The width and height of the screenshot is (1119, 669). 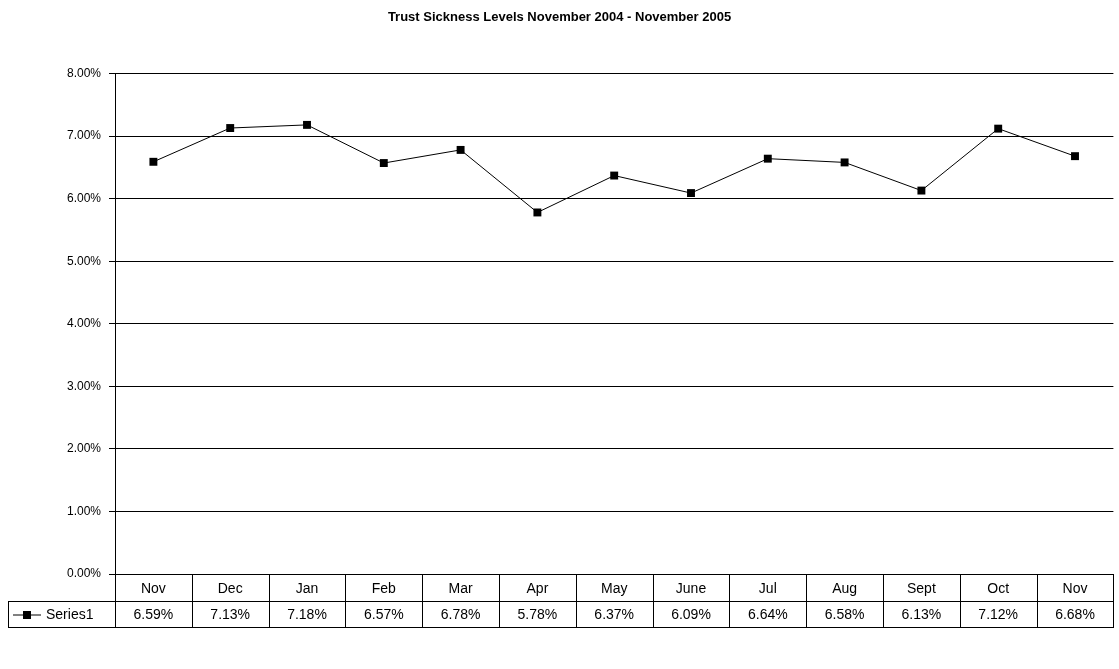 I want to click on chart-title: Trust Sickness Levels November 2004 - November 2005, so click(x=559, y=17).